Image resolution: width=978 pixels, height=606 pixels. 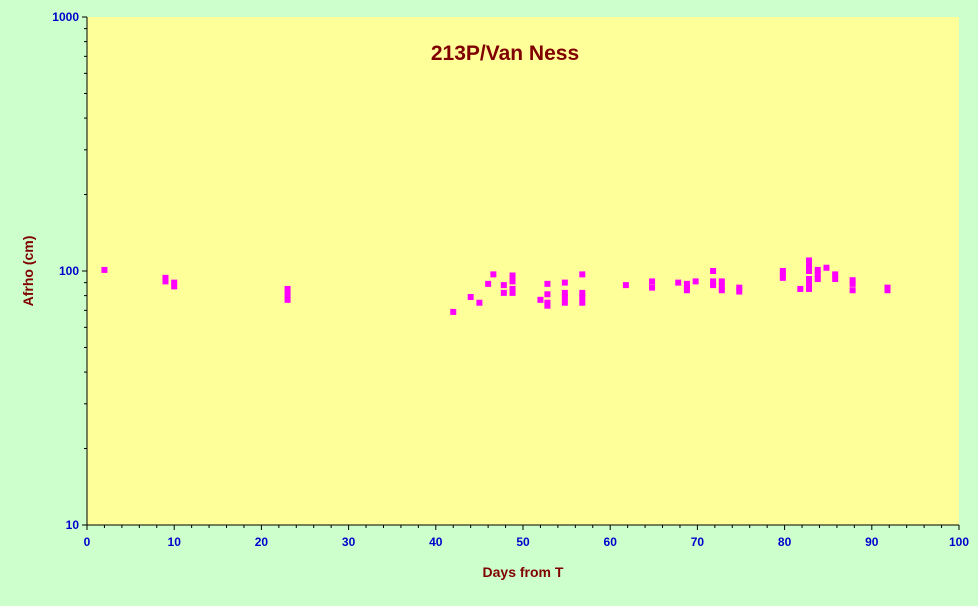 I want to click on y-tick-label: 1000, so click(x=65, y=17).